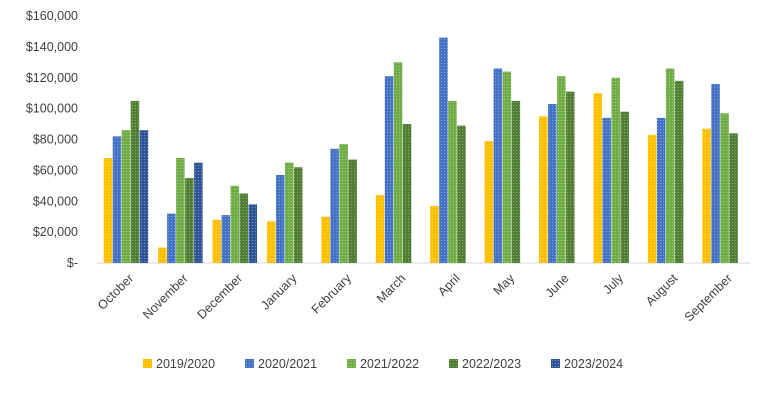 The width and height of the screenshot is (759, 398). What do you see at coordinates (198, 212) in the screenshot?
I see `bar-2023-2024-november` at bounding box center [198, 212].